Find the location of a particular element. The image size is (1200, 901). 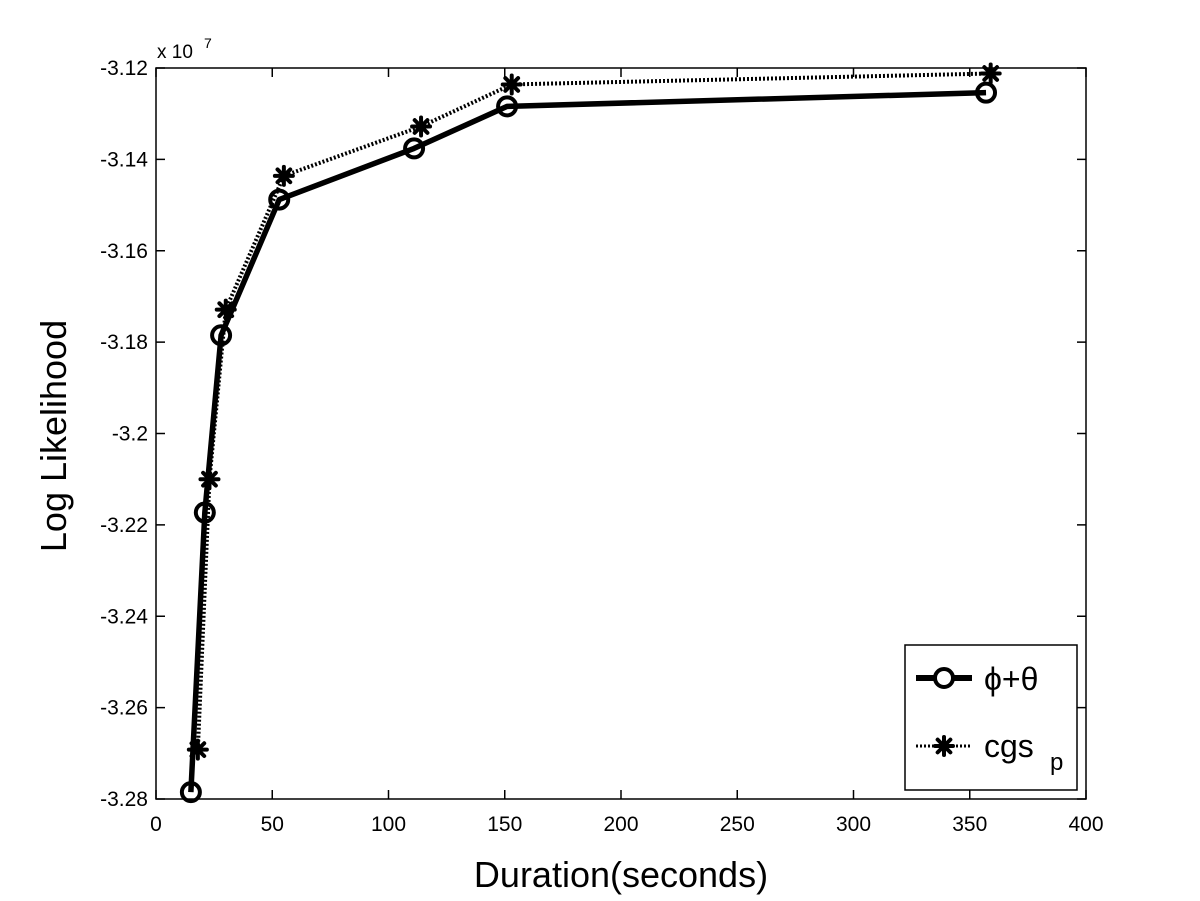

x-tick-label: 150 is located at coordinates (504, 824).